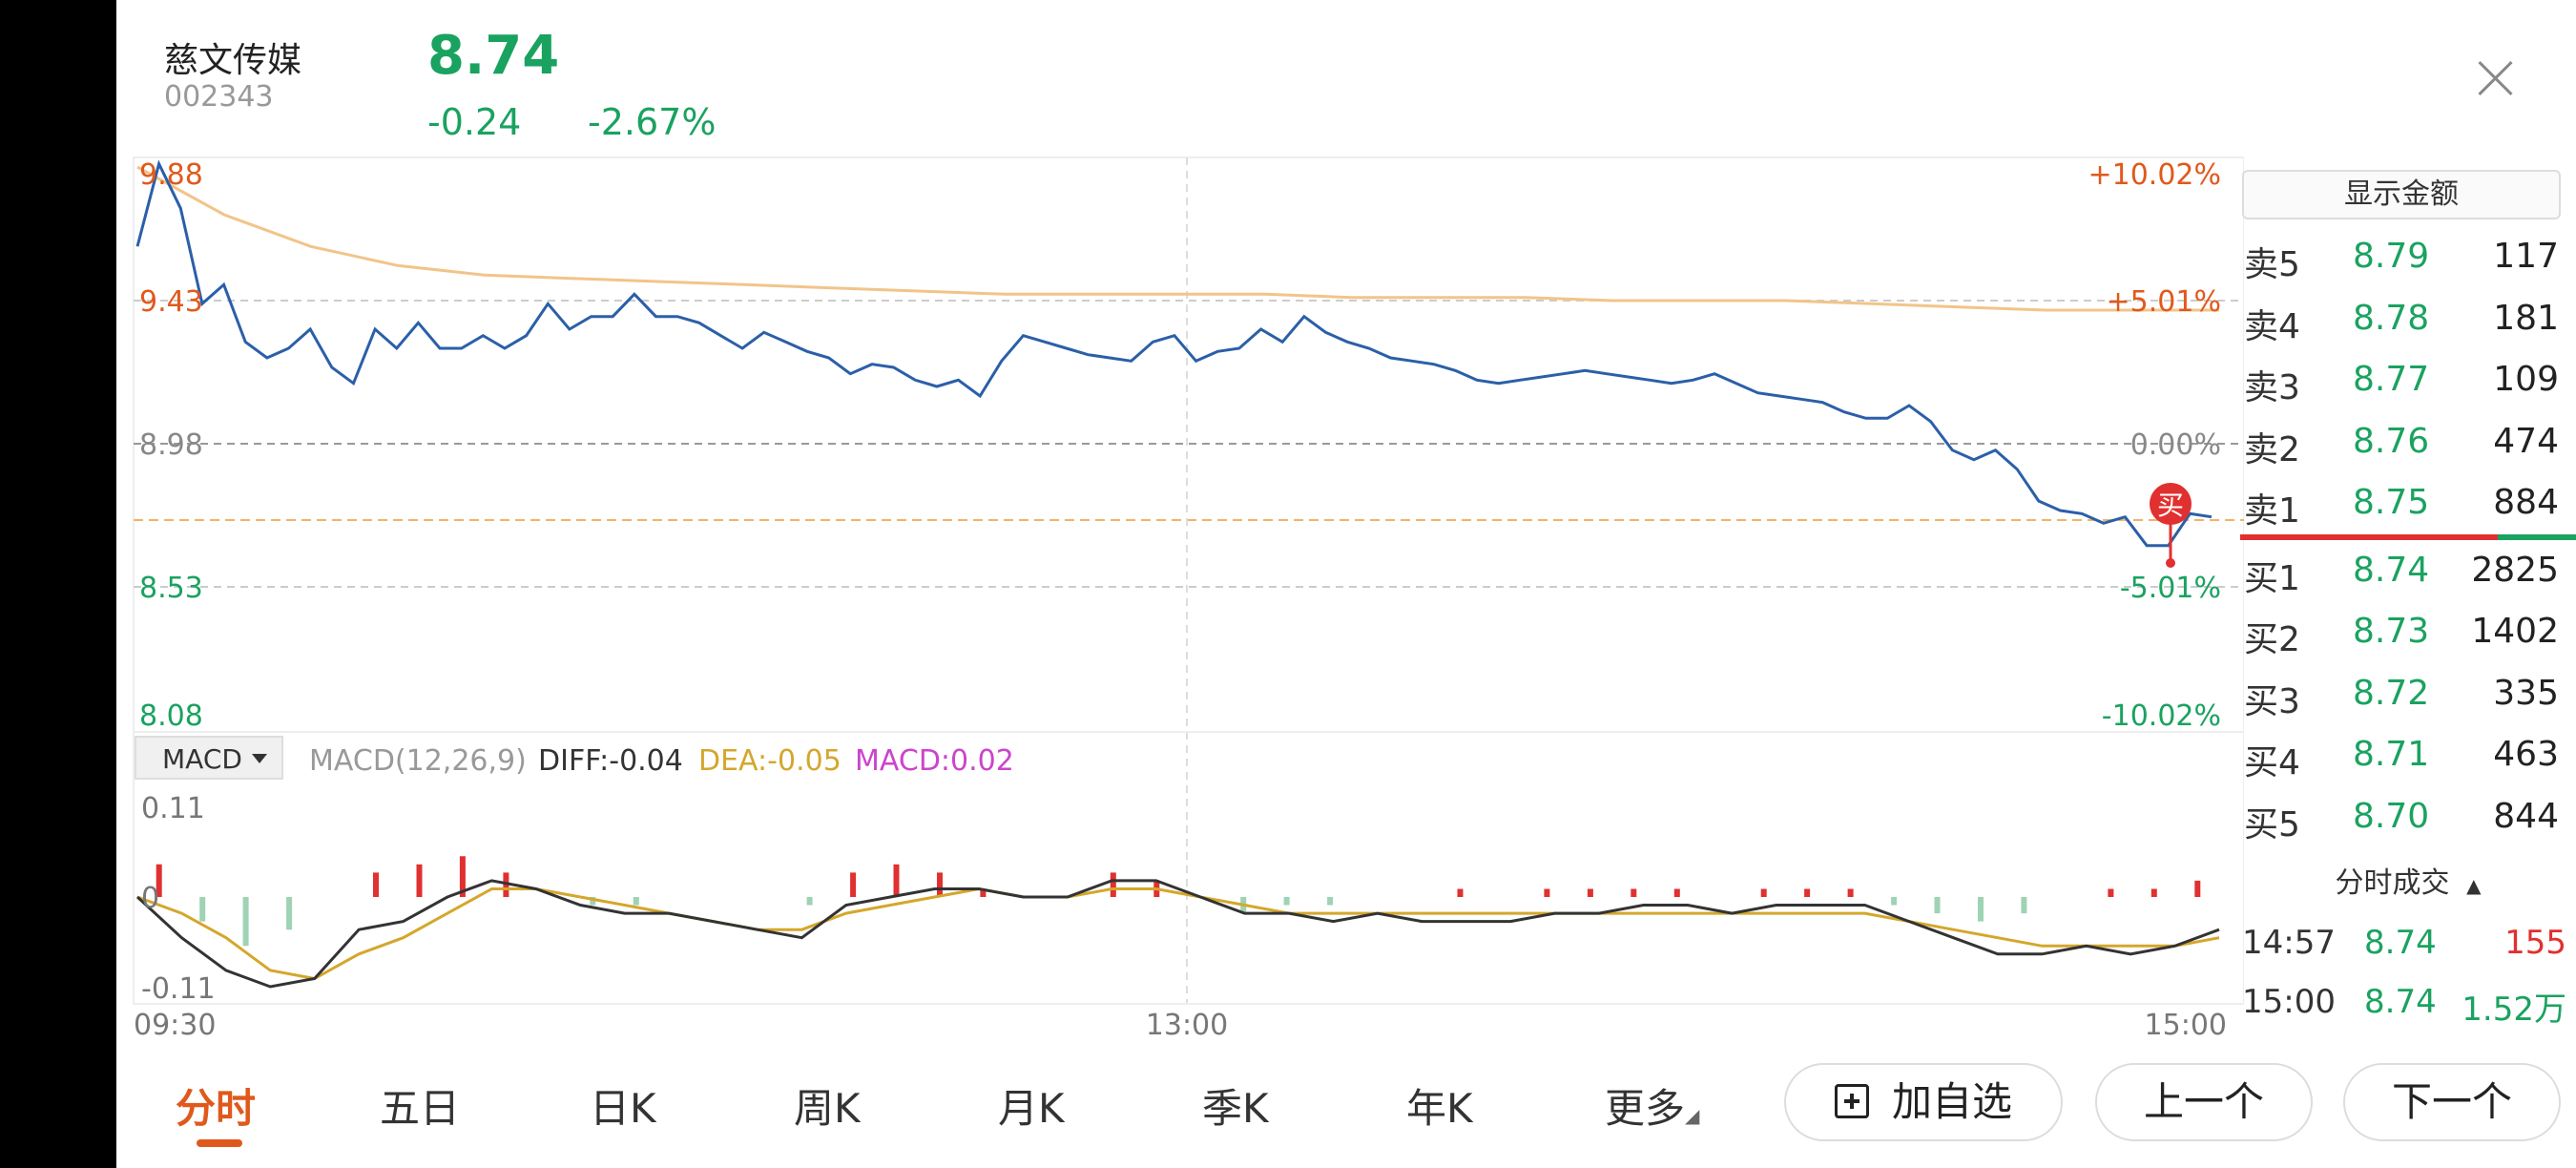  Describe the element at coordinates (2401, 383) in the screenshot. I see `ask-row: 卖3 8.77 109` at that location.